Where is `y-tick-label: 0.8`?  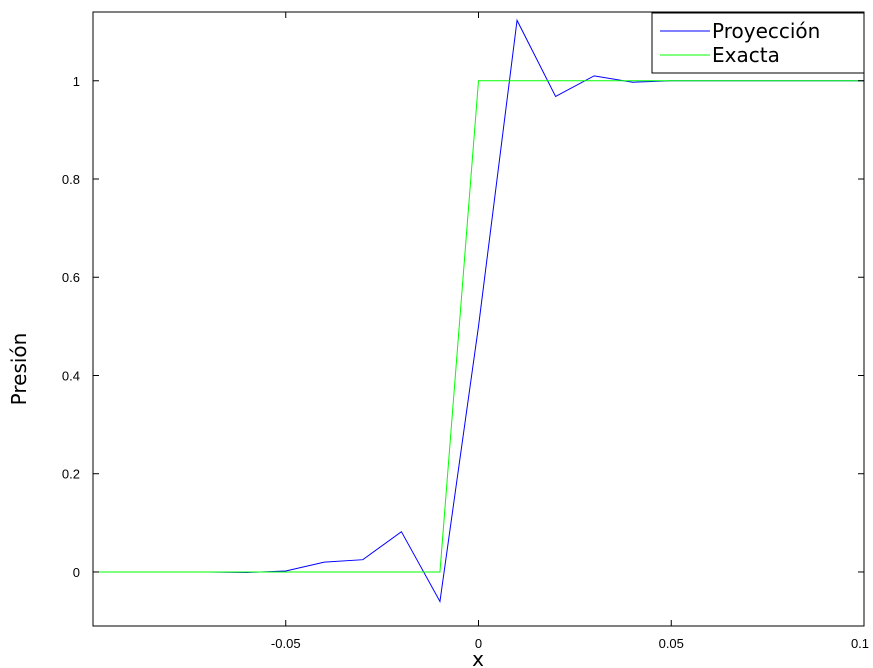
y-tick-label: 0.8 is located at coordinates (71, 179).